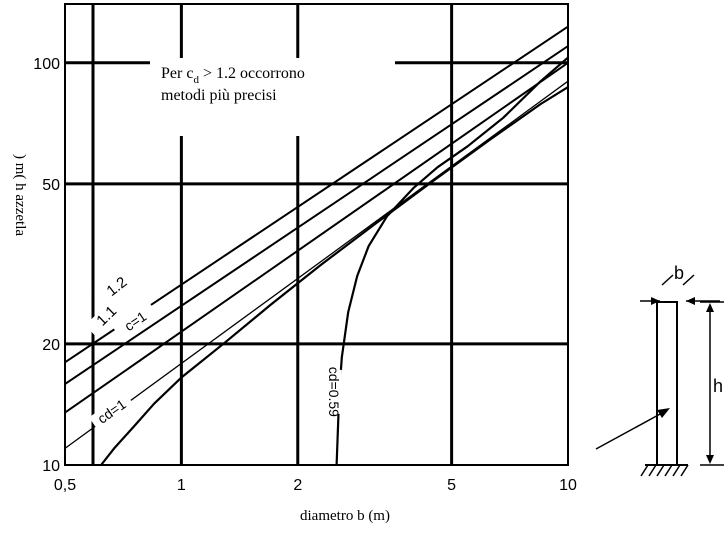  Describe the element at coordinates (112, 411) in the screenshot. I see `curve-label-bg-c1` at that location.